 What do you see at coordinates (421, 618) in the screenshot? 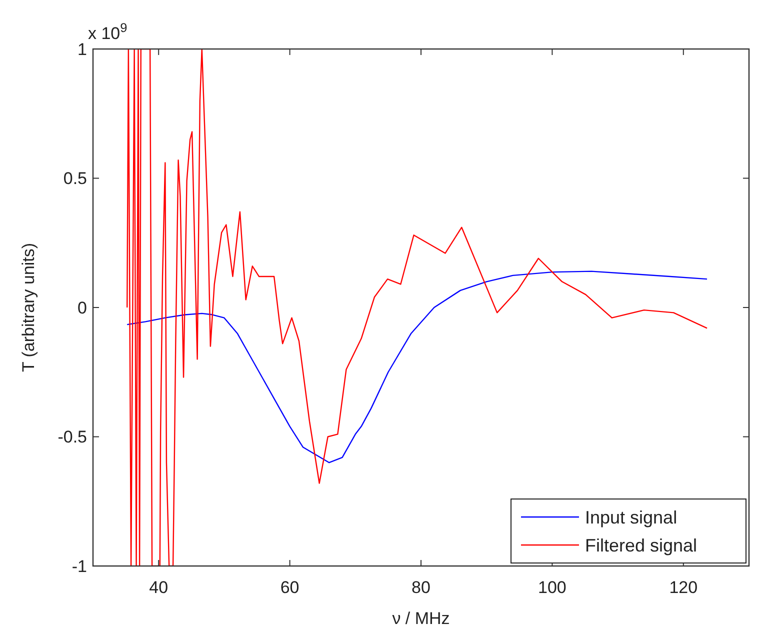
I see `x-axis-title: ν / MHz` at bounding box center [421, 618].